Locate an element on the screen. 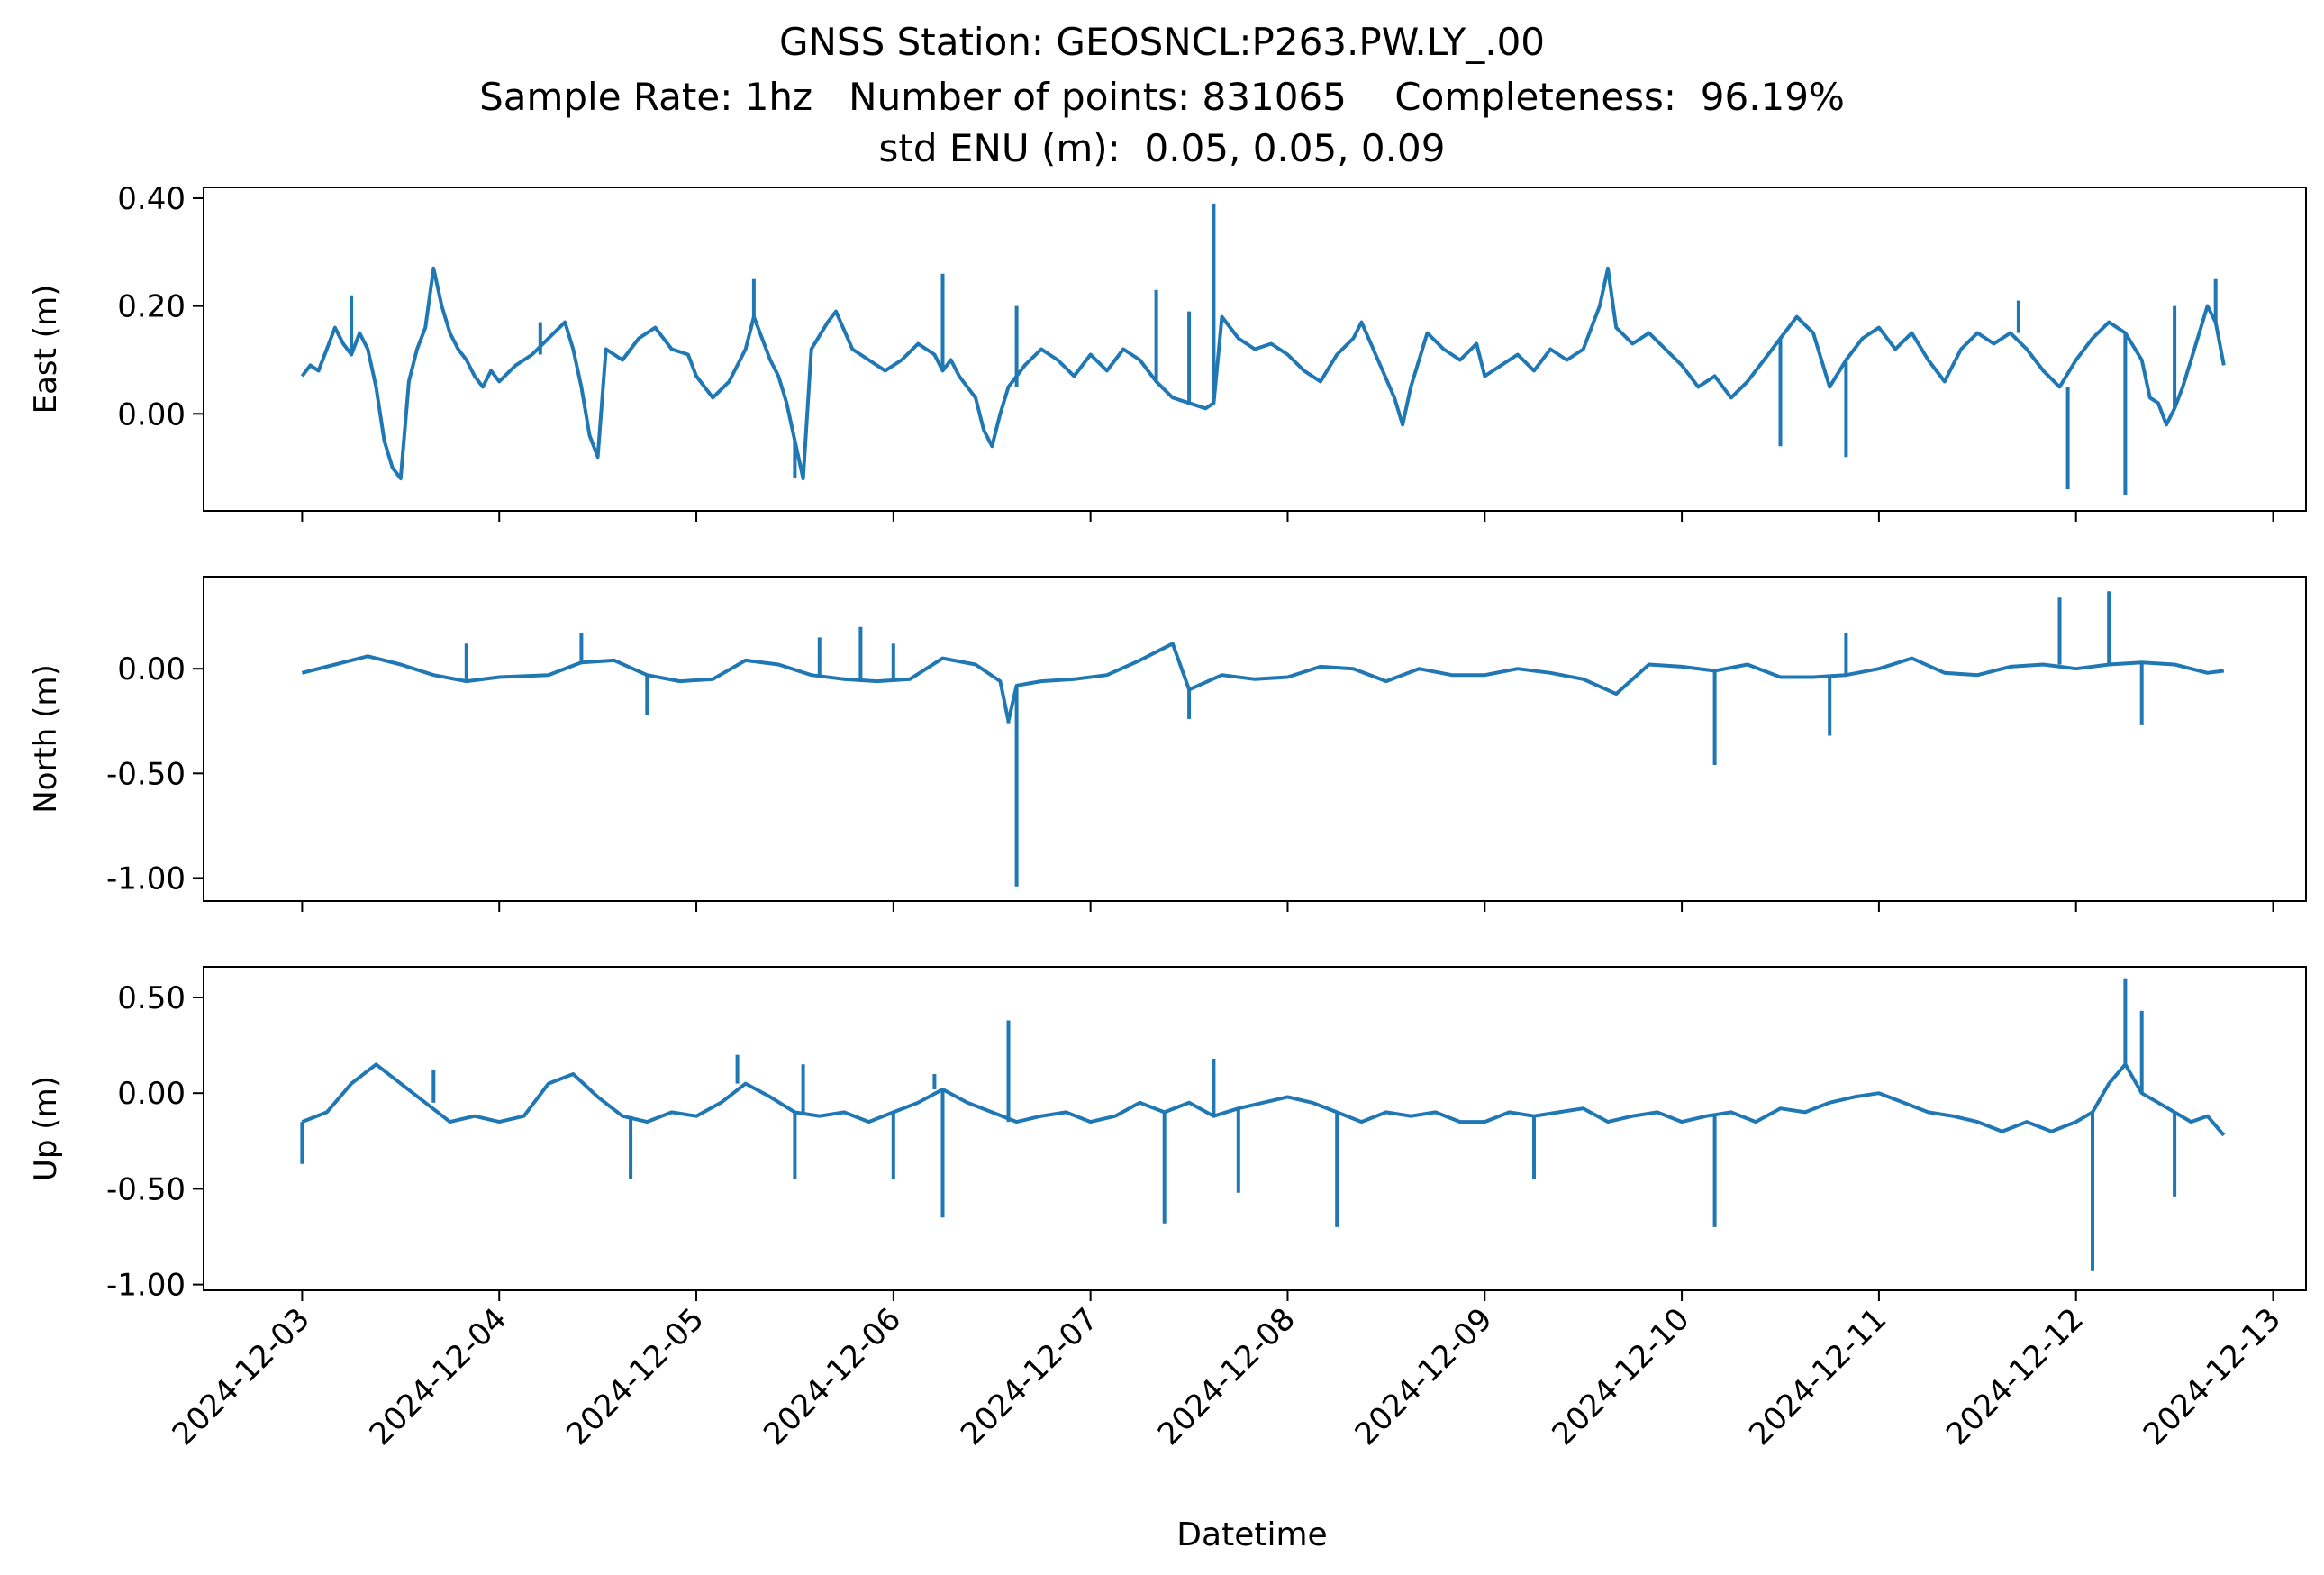 Image resolution: width=2324 pixels, height=1575 pixels. x-tick-label: 2024-12-08 is located at coordinates (1227, 1376).